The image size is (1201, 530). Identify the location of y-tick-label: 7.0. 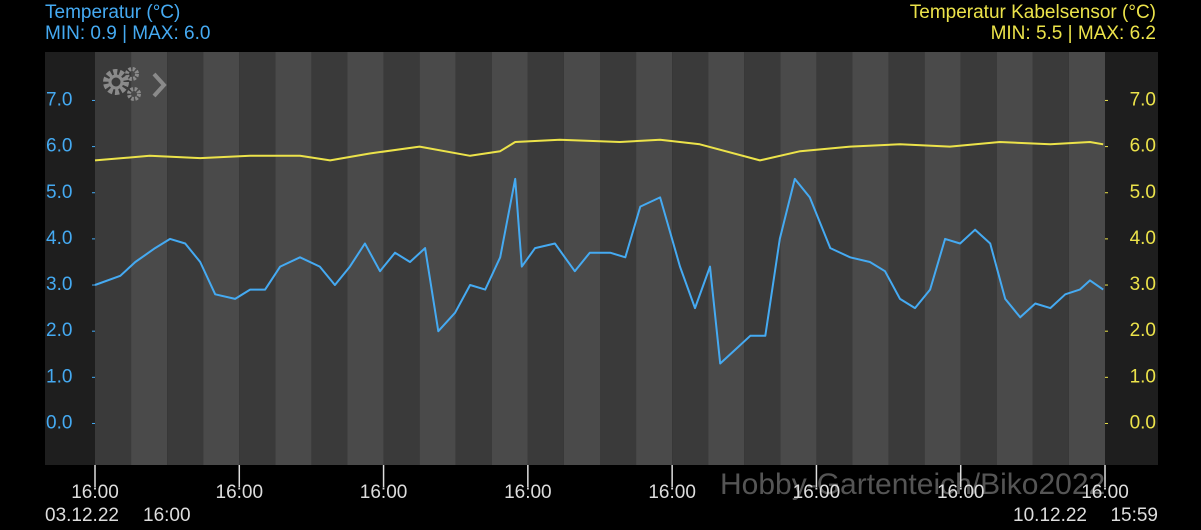
(59, 99).